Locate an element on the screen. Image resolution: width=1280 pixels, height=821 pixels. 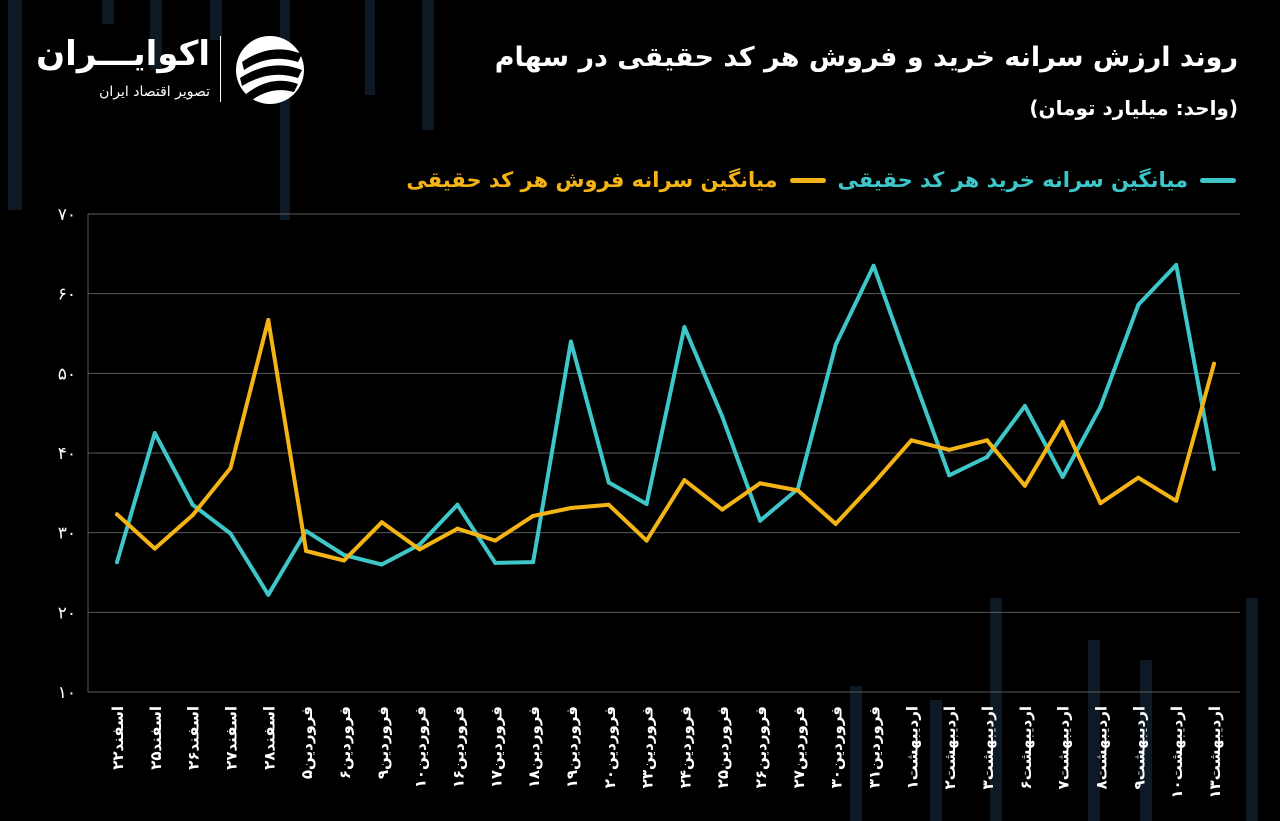
legend-item-buy: میانگین سرانه خرید هر کد حقیقی is located at coordinates (1037, 180).